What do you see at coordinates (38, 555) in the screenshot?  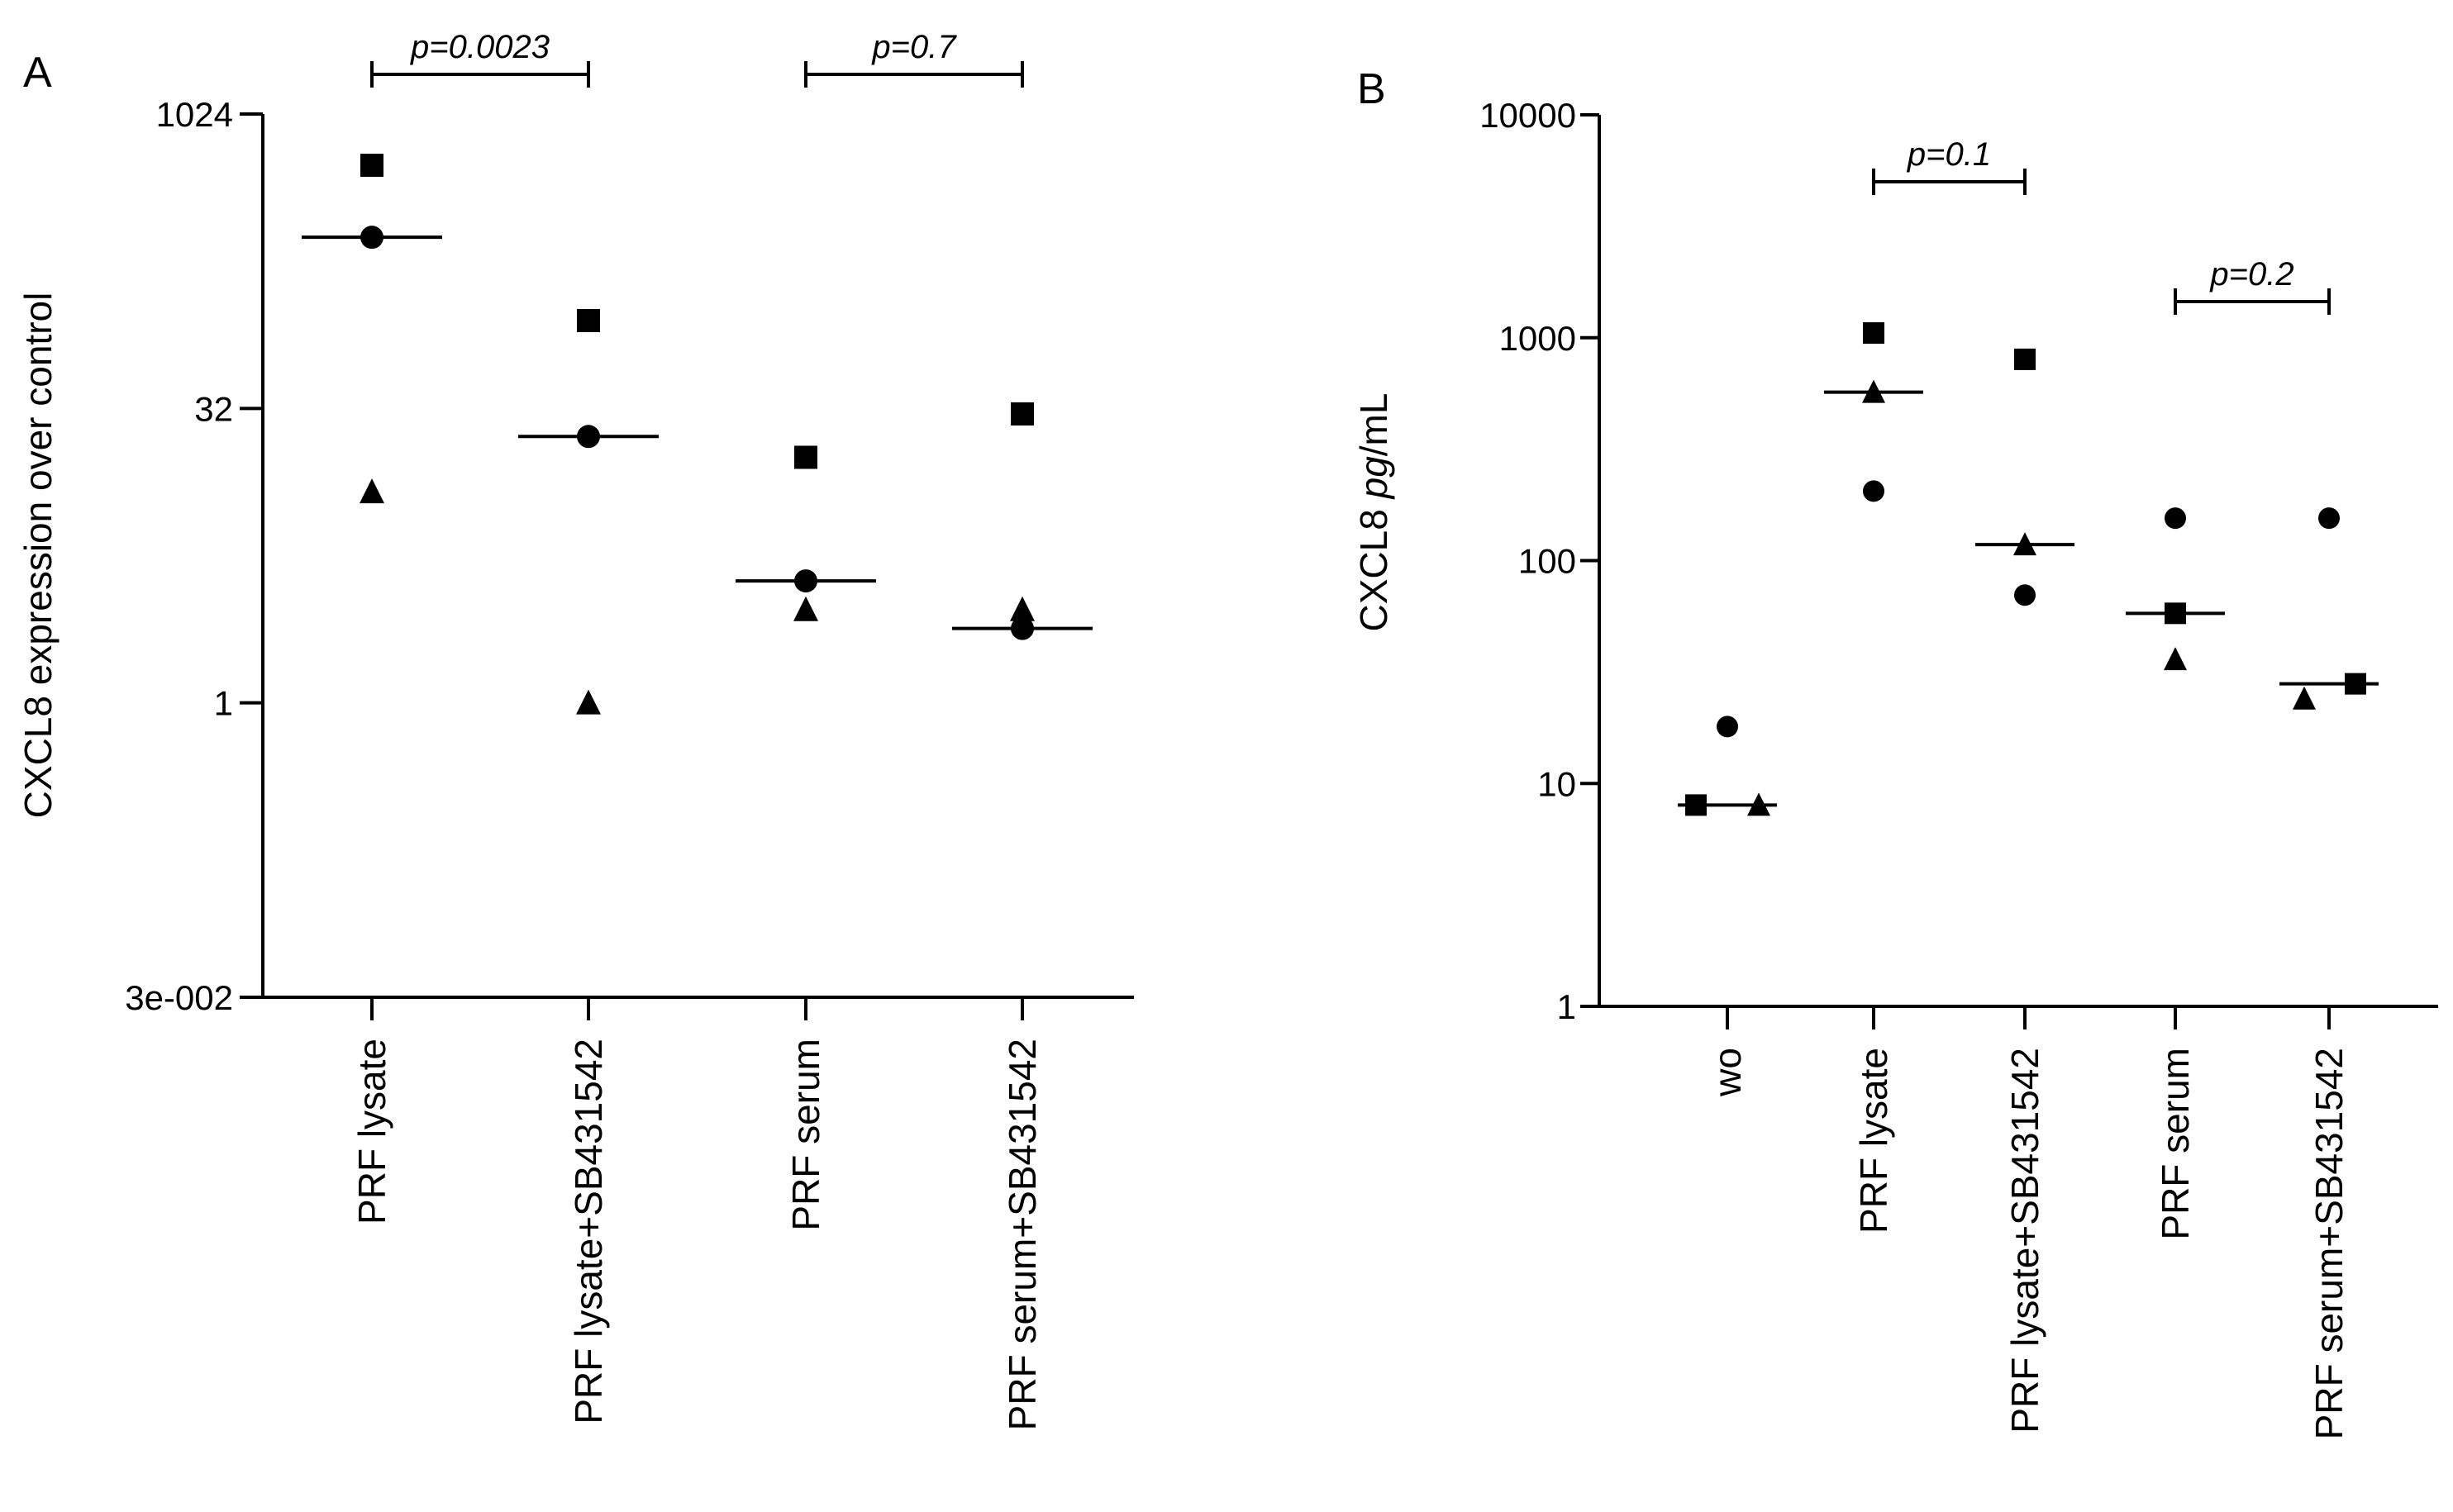 I see `y-axis-title: CXCL8 expression over control` at bounding box center [38, 555].